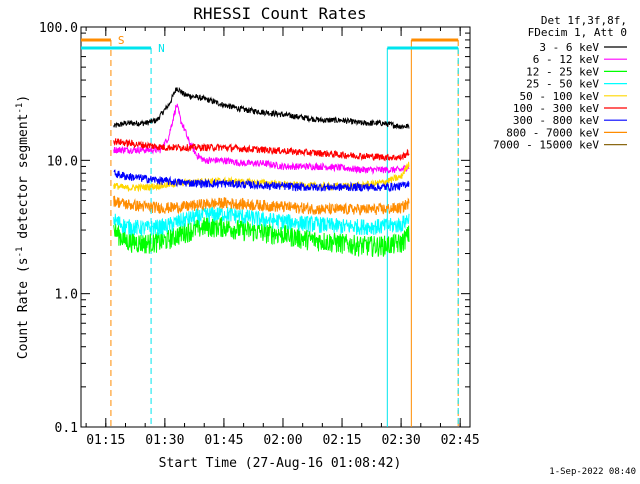 The height and width of the screenshot is (484, 640). I want to click on legend-label: 12 - 25 keV, so click(562, 71).